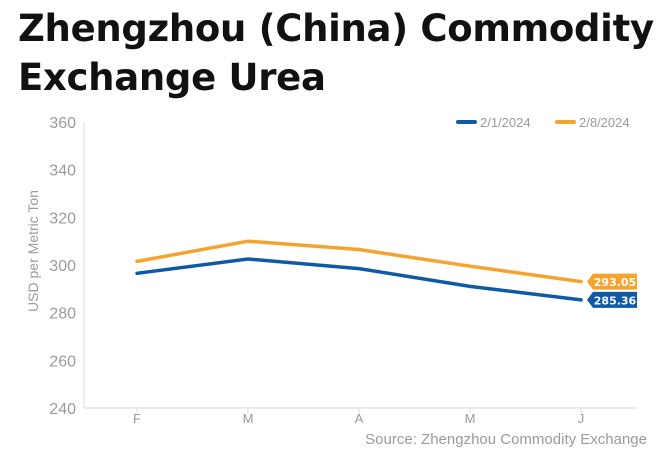 Image resolution: width=667 pixels, height=463 pixels. I want to click on end-label-value: 293.05, so click(615, 282).